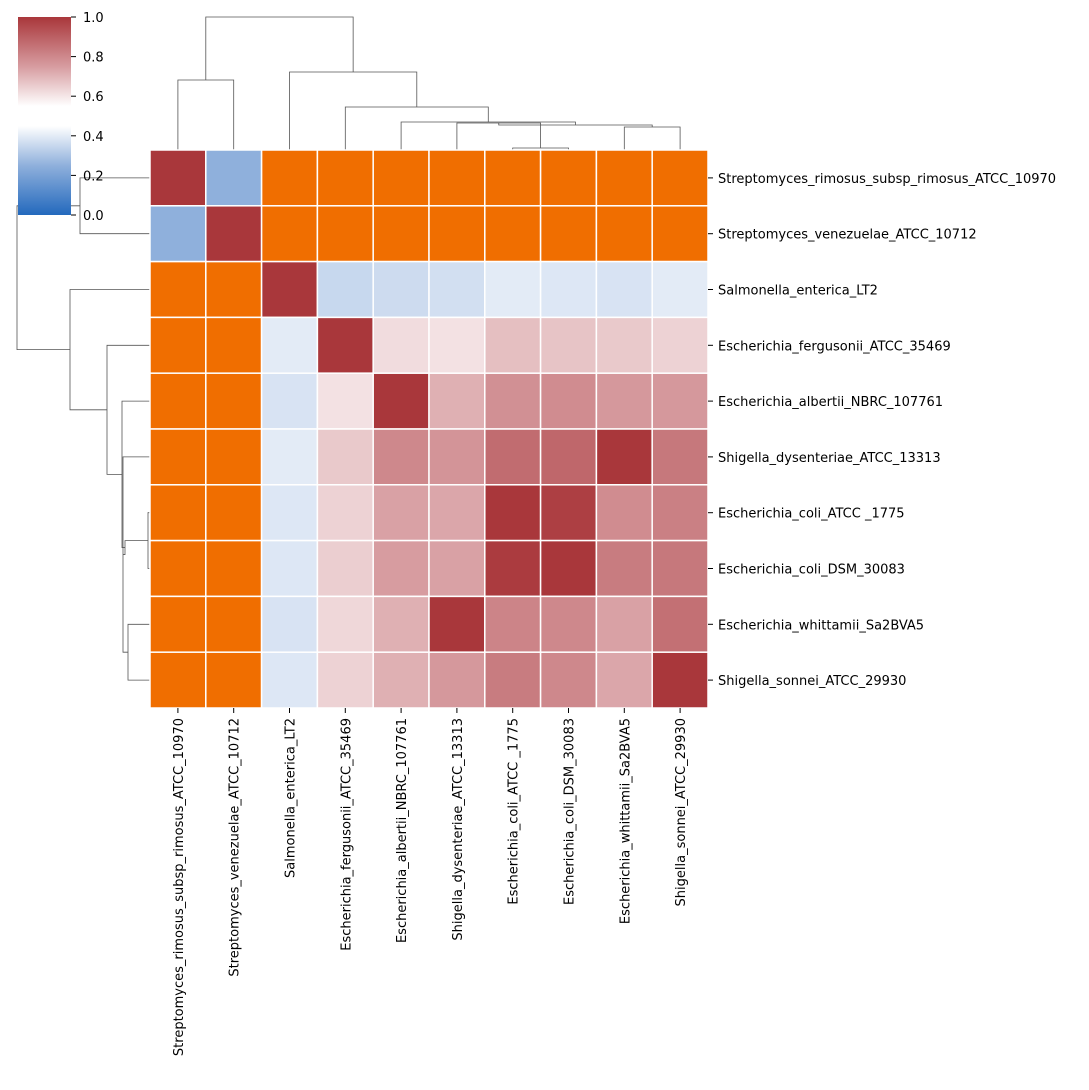 This screenshot has height=1090, width=1089. What do you see at coordinates (93, 97) in the screenshot?
I see `colorbar-tick-label: 0.6` at bounding box center [93, 97].